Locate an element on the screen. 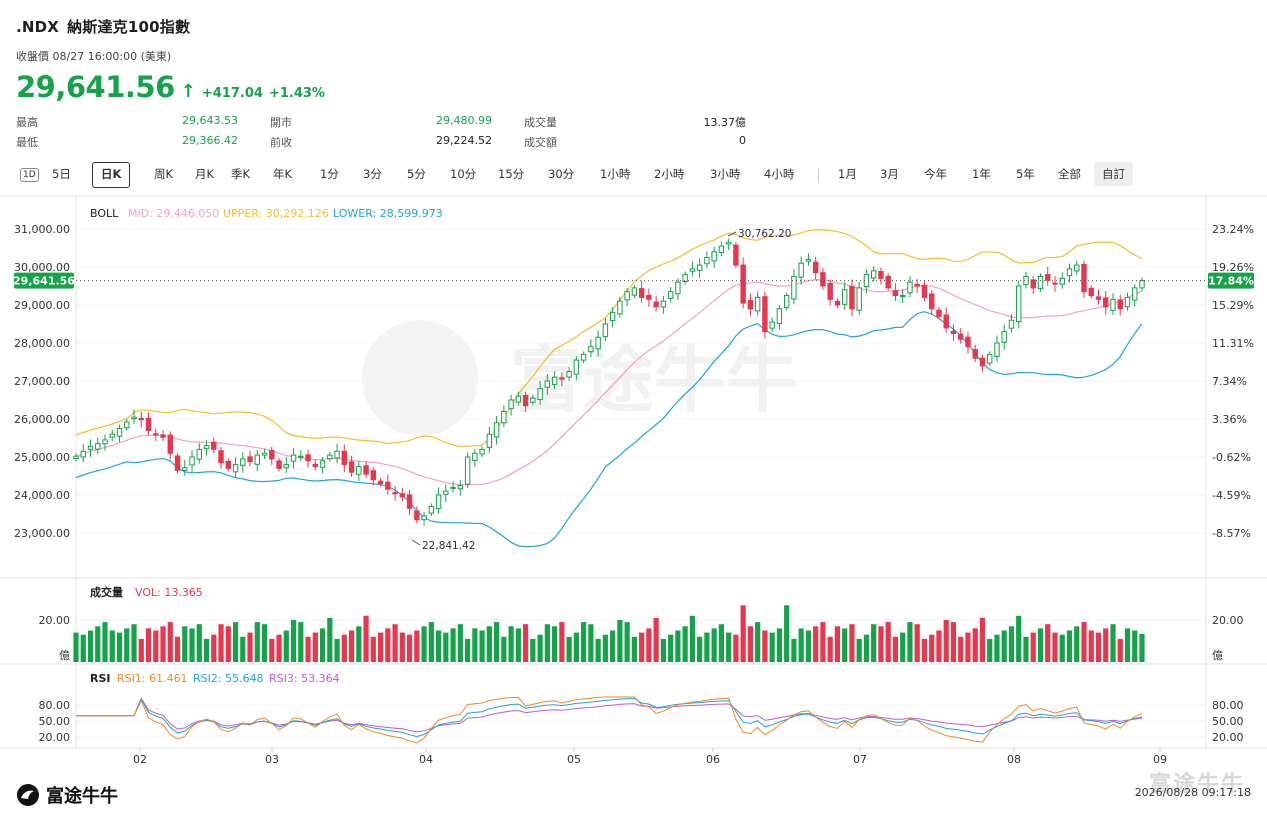 The height and width of the screenshot is (820, 1267). rsi2-line is located at coordinates (609, 717).